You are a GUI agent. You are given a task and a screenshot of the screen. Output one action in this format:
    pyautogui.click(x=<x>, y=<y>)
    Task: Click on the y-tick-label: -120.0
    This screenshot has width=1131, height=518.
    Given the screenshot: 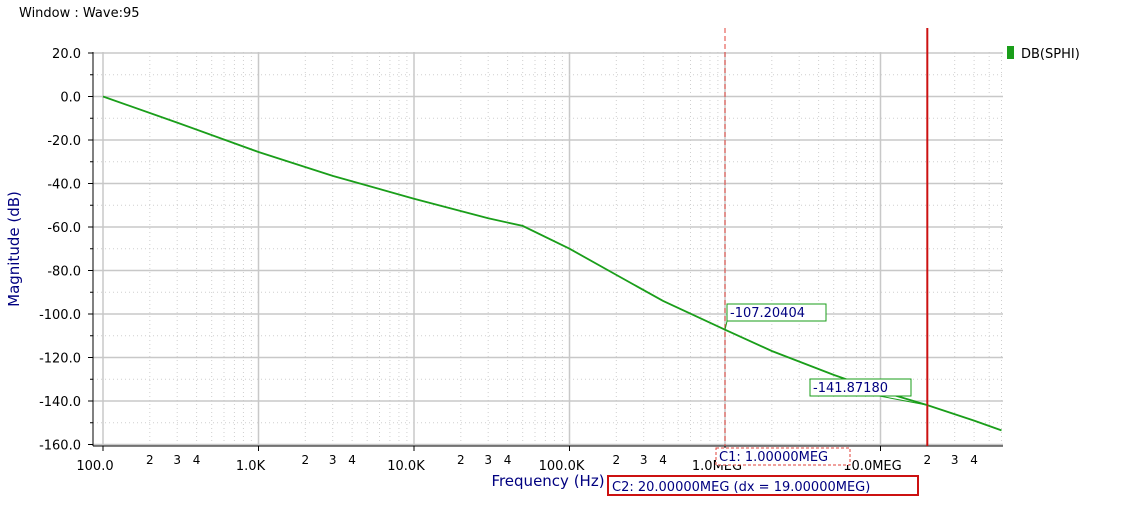 What is the action you would take?
    pyautogui.click(x=60, y=359)
    